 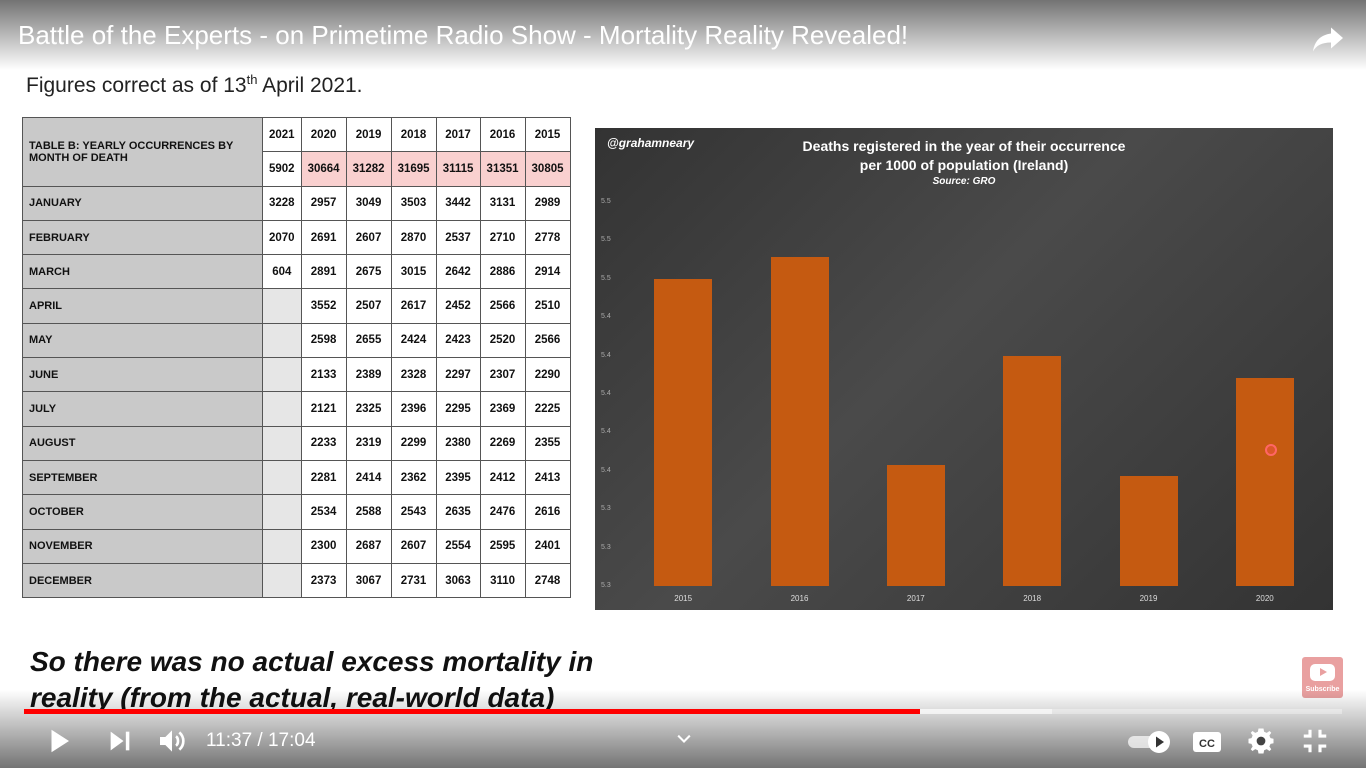 I want to click on progress-bar, so click(x=683, y=711).